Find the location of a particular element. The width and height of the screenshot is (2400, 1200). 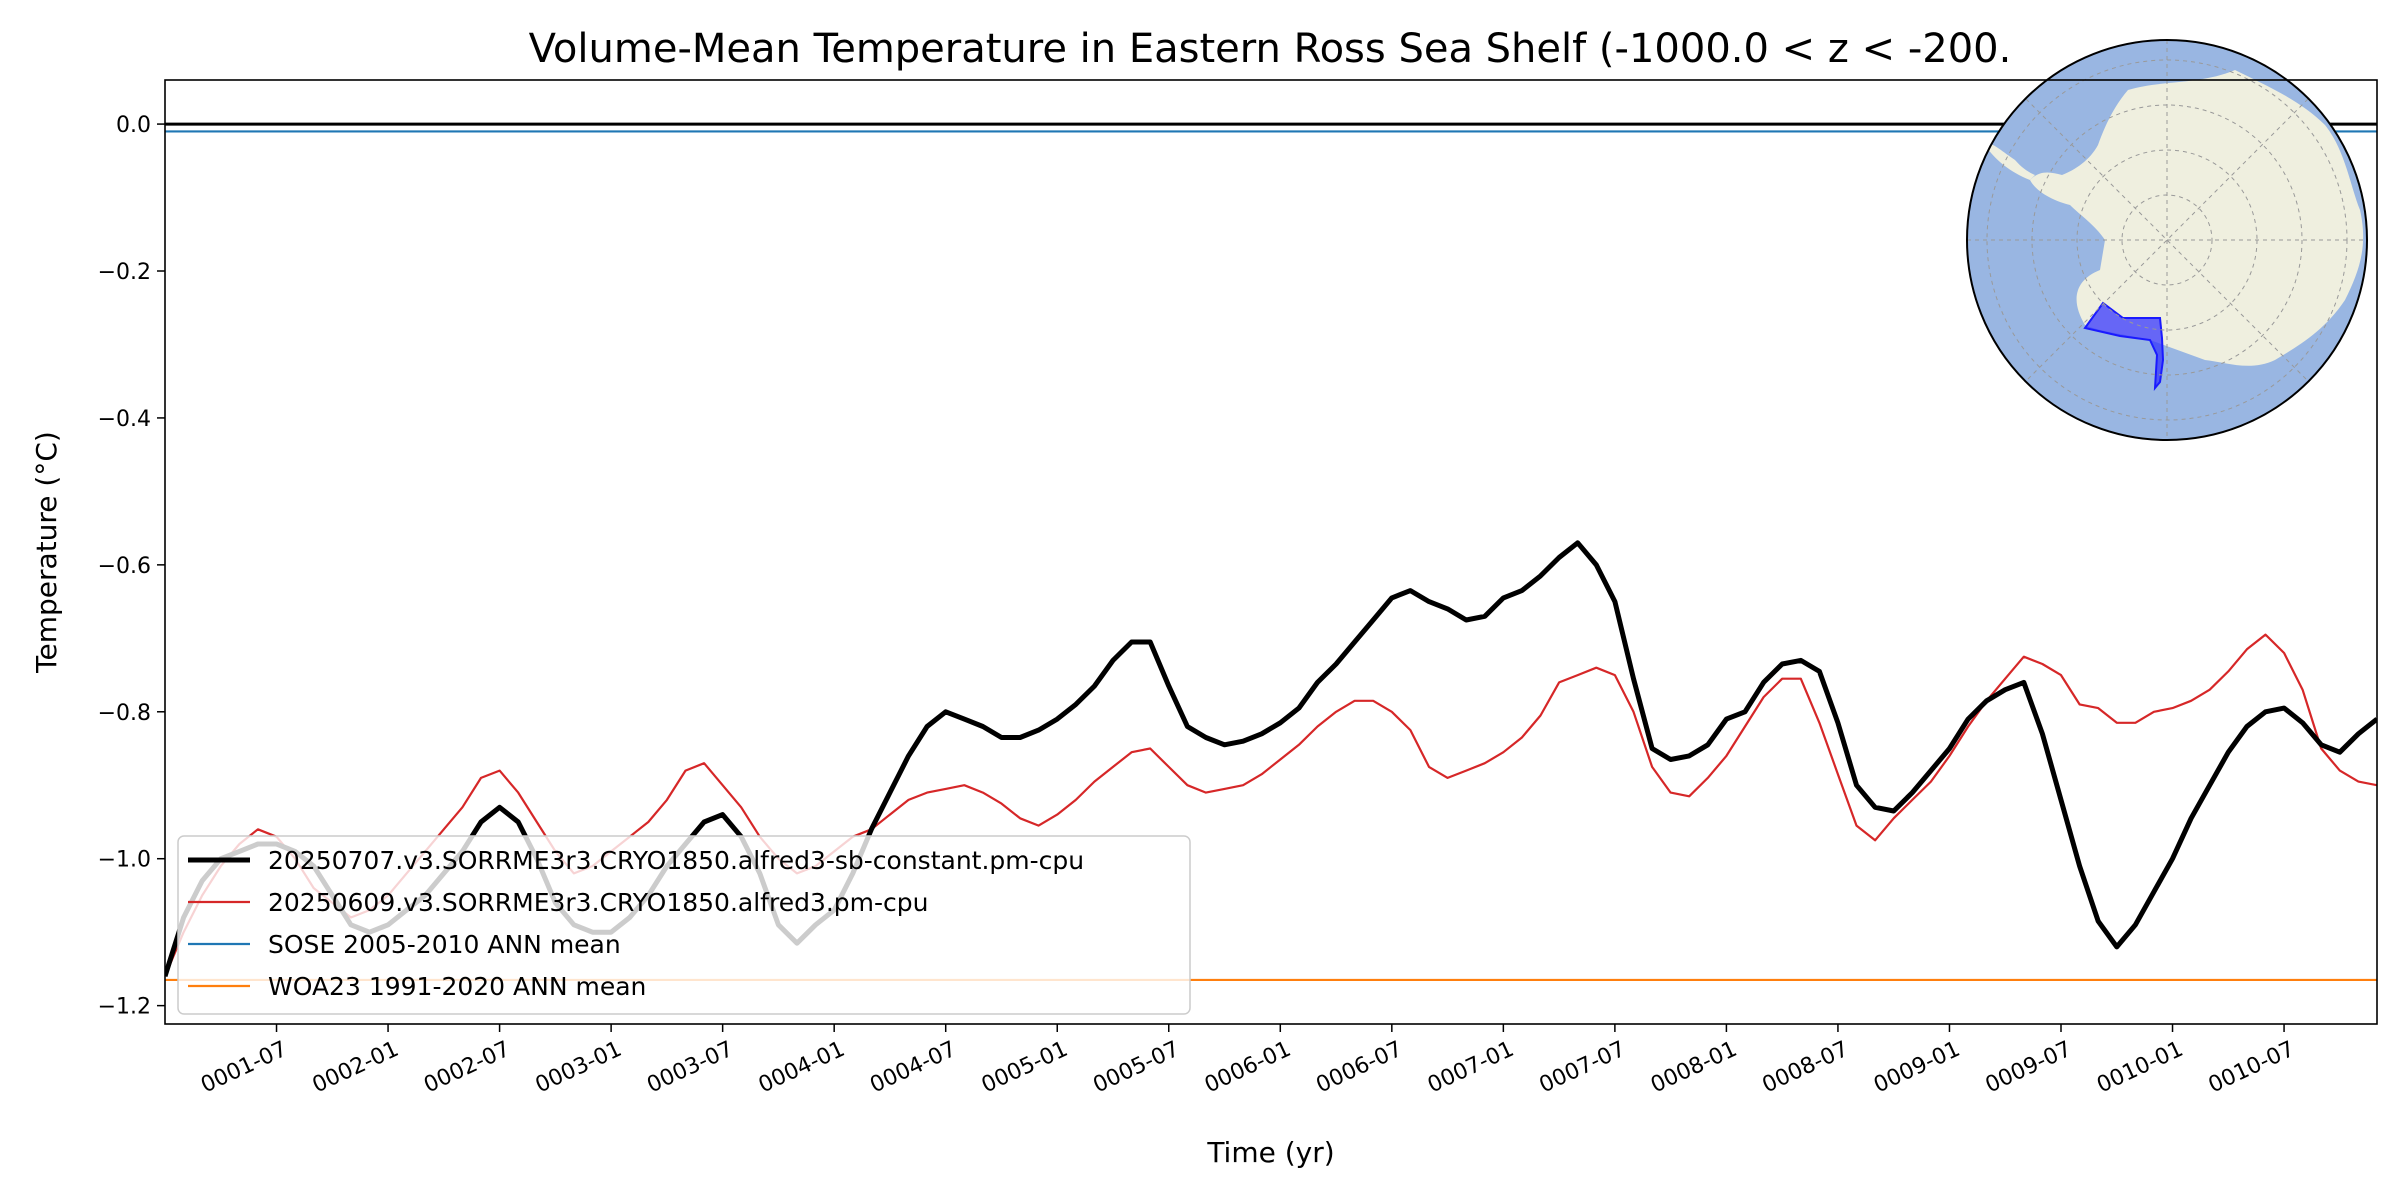

x-tick-label: 0009-01 is located at coordinates (1917, 1068).